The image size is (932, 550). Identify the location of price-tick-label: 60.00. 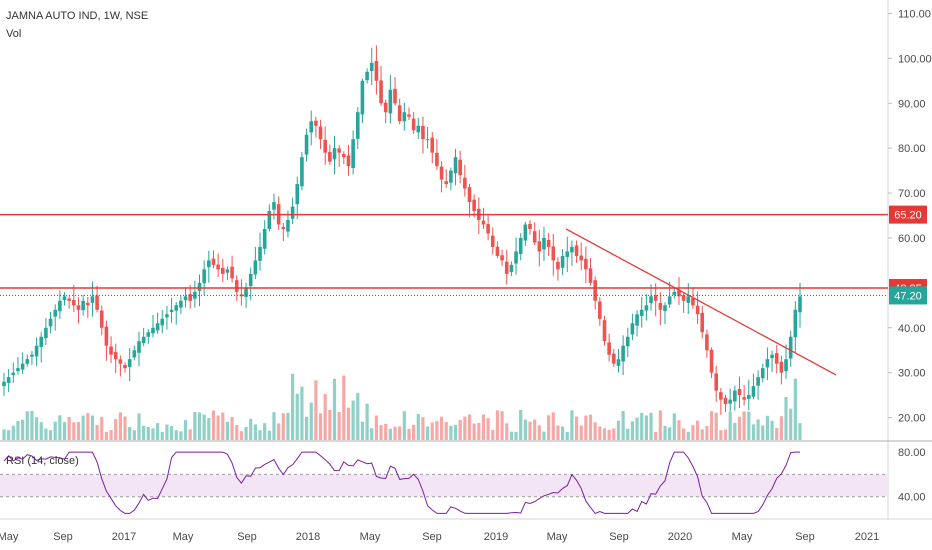
(912, 239).